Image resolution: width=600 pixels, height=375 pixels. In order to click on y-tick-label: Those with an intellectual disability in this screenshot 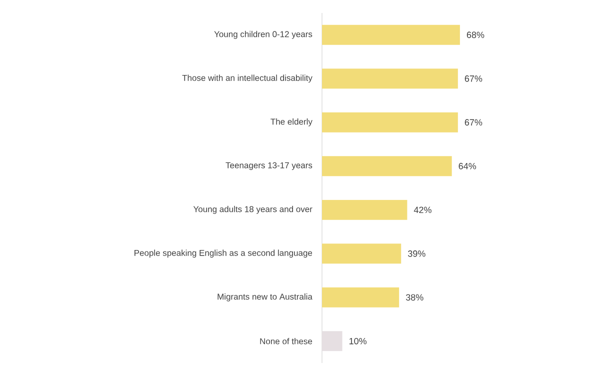, I will do `click(247, 78)`.